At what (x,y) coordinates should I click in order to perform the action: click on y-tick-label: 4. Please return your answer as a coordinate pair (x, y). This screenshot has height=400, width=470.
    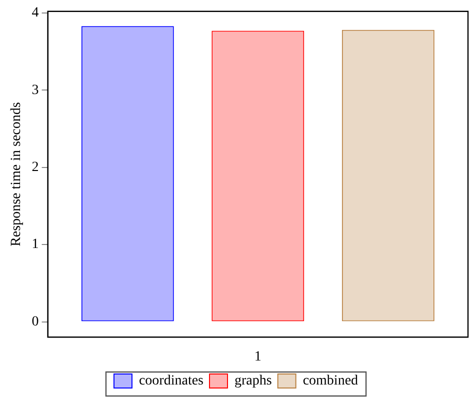
    Looking at the image, I should click on (35, 13).